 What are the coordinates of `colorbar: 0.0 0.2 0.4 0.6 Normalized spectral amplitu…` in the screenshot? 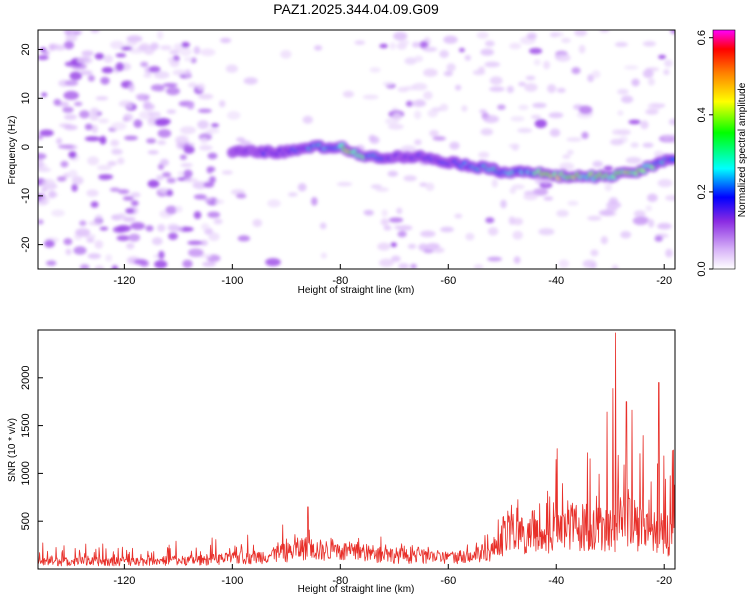 It's located at (722, 153).